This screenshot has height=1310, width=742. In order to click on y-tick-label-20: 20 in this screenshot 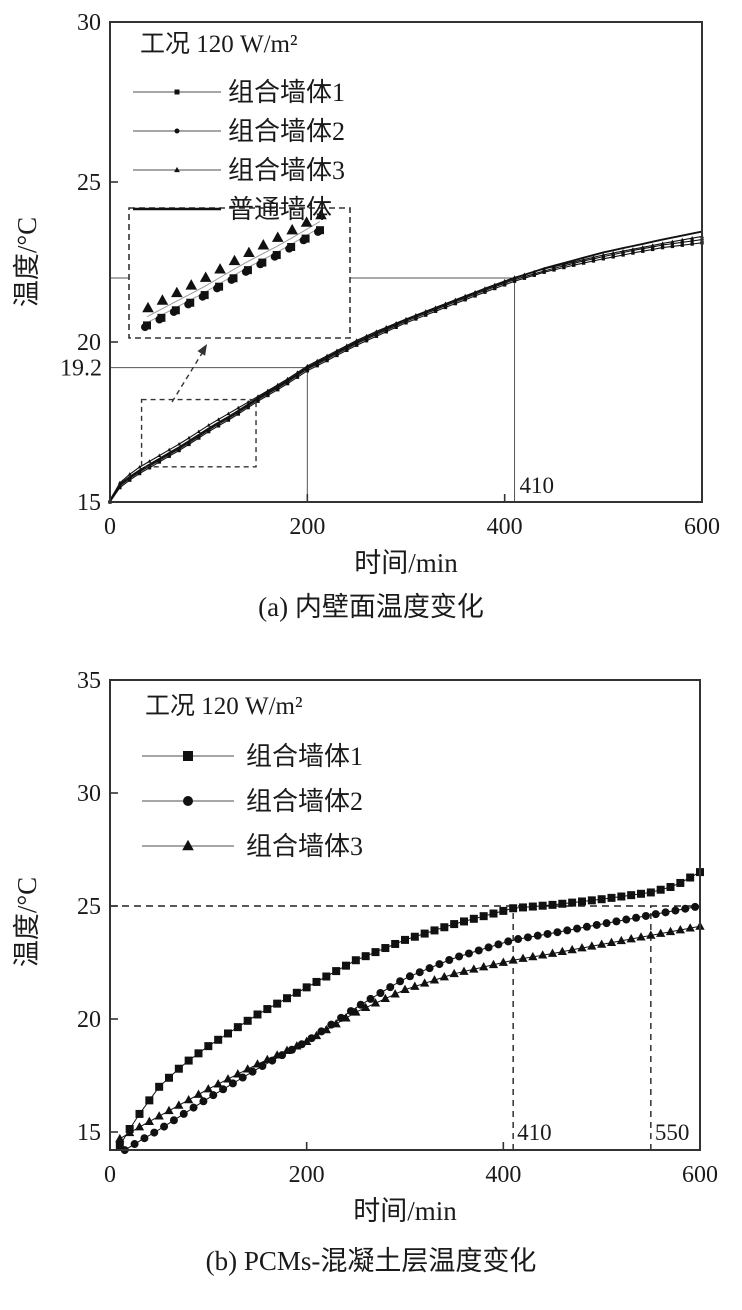, I will do `click(89, 343)`.